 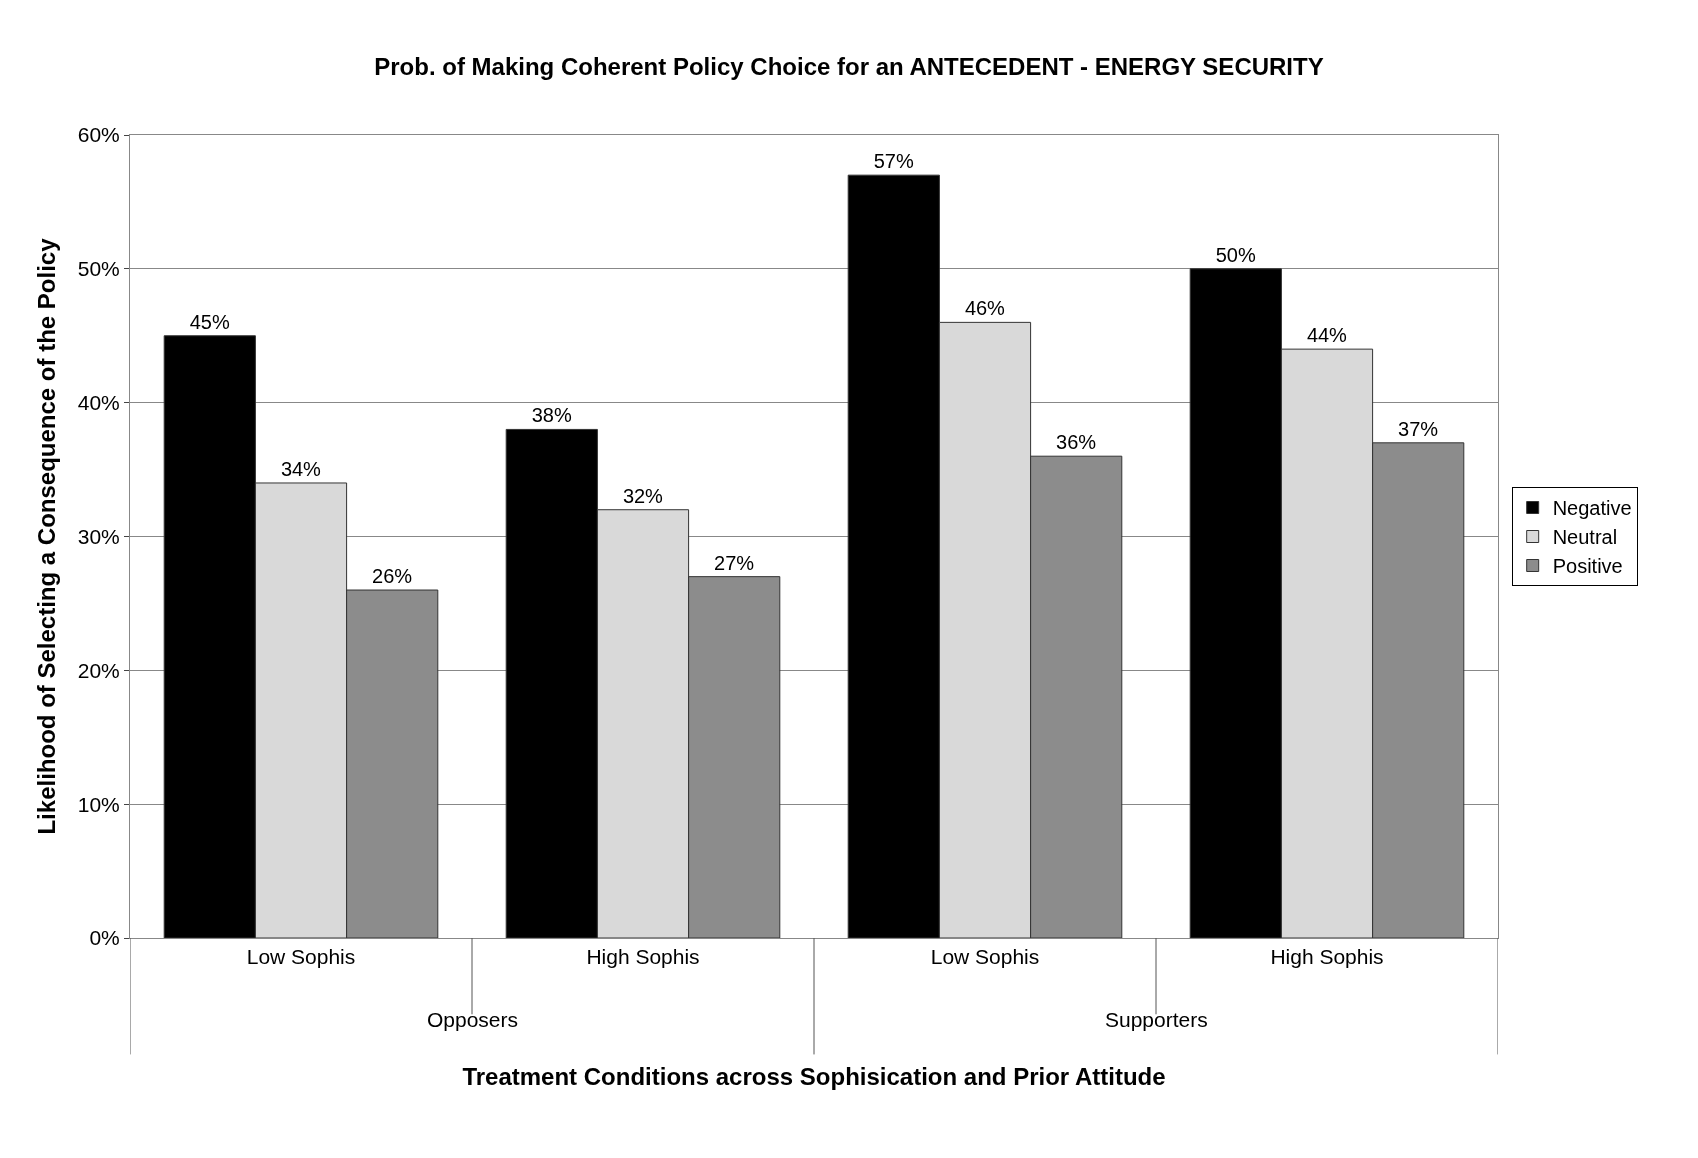 What do you see at coordinates (473, 1019) in the screenshot?
I see `text: Opposers` at bounding box center [473, 1019].